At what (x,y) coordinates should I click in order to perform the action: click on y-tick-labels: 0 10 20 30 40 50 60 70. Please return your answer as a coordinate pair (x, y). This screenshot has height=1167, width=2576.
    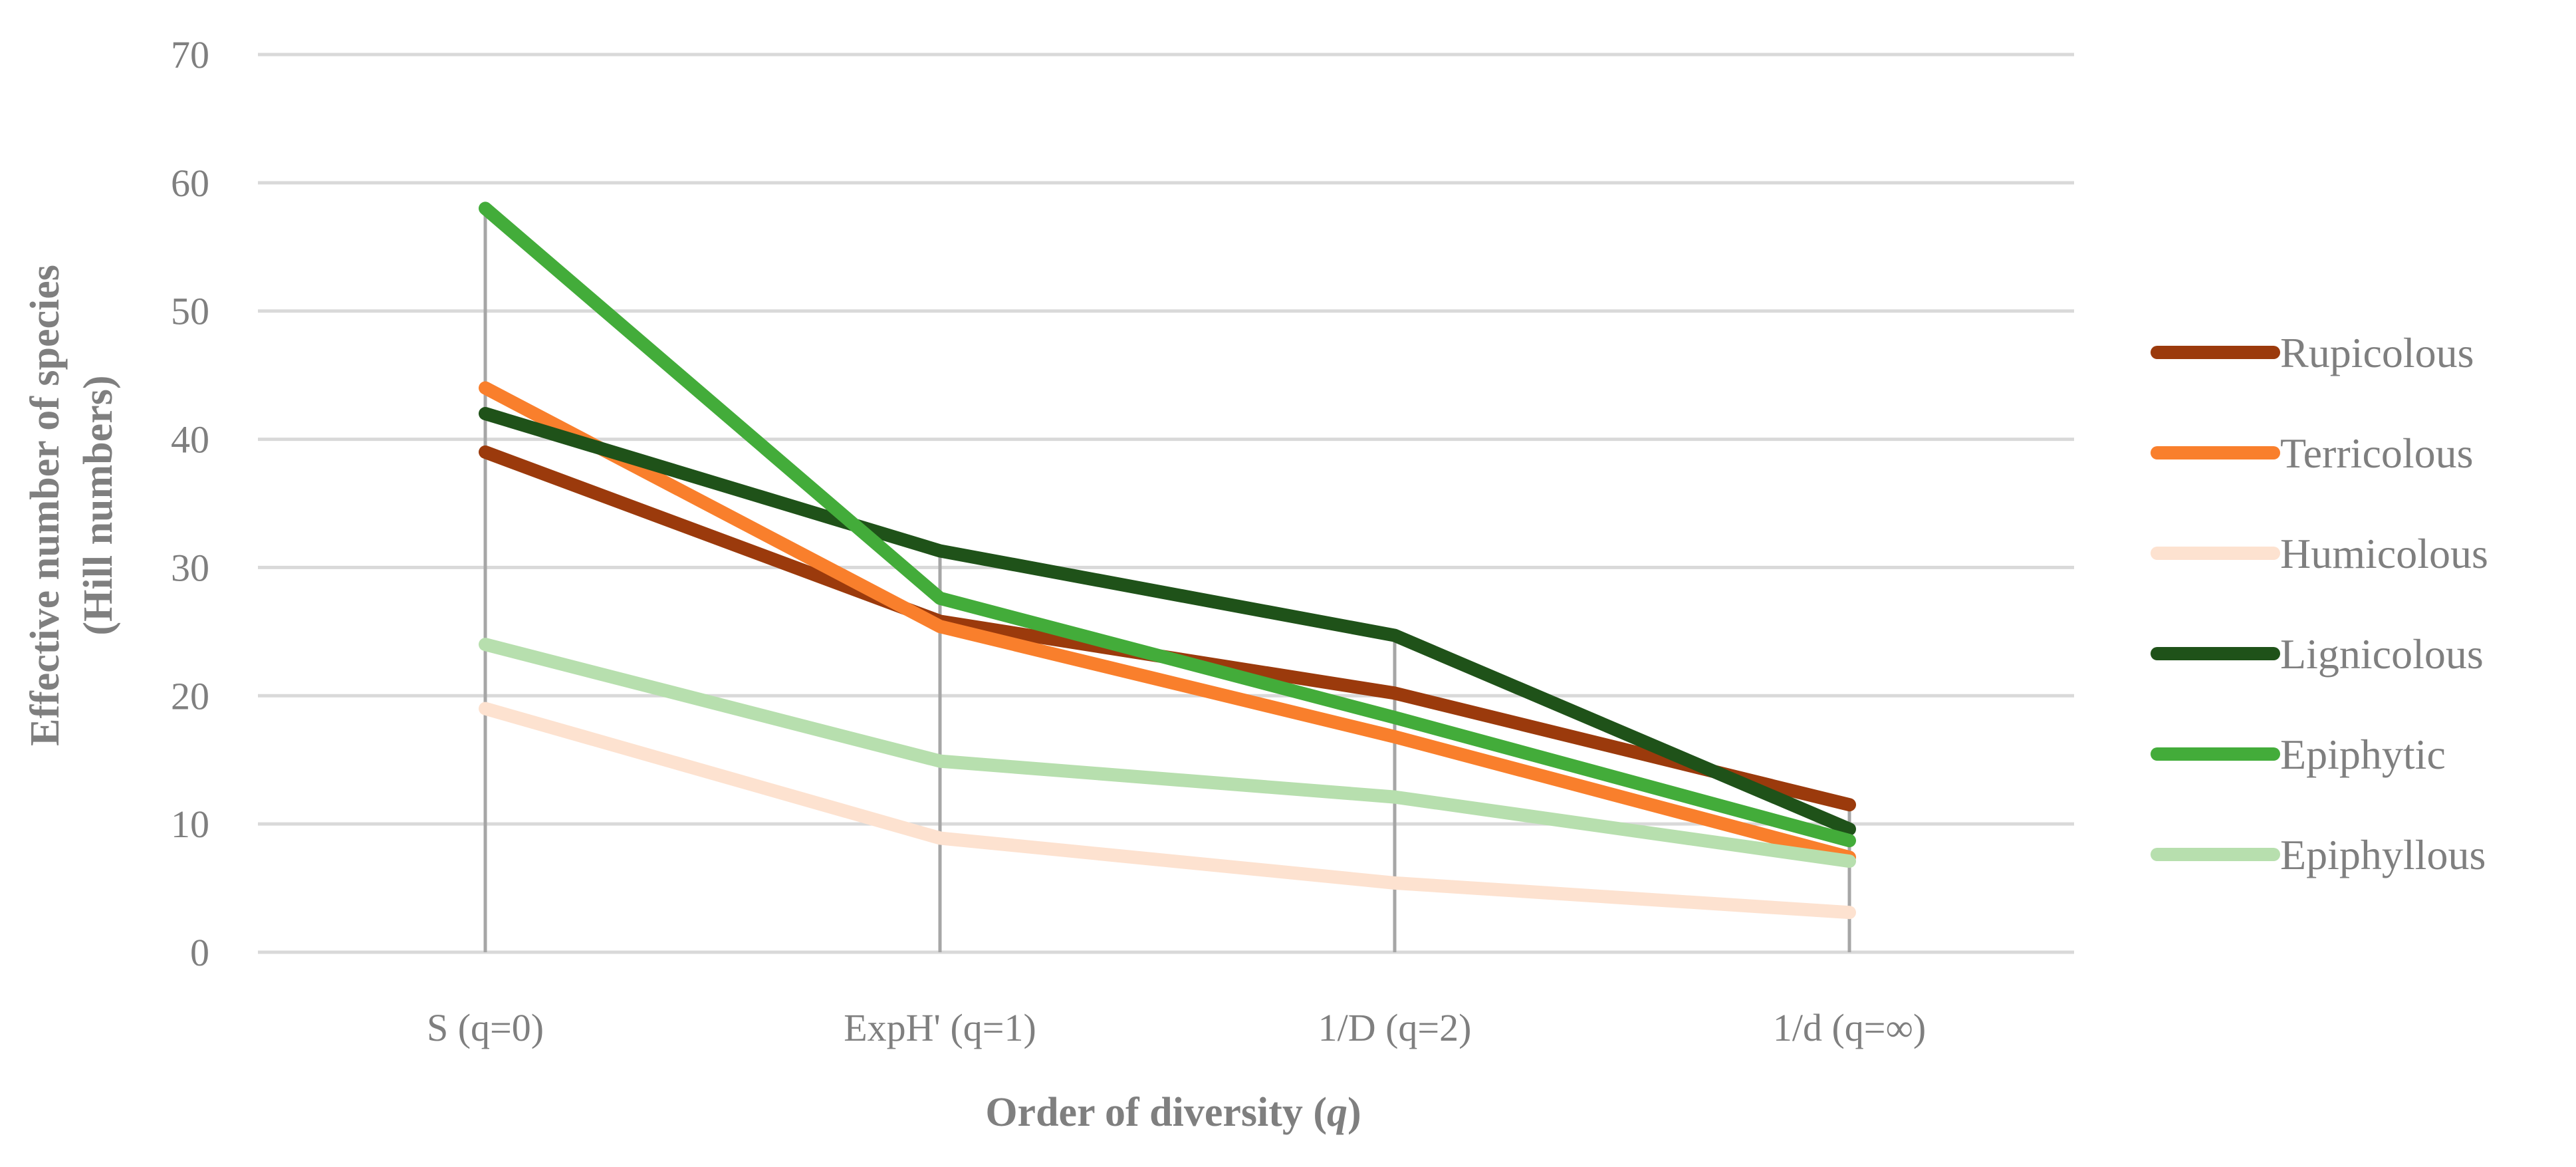
    Looking at the image, I should click on (190, 503).